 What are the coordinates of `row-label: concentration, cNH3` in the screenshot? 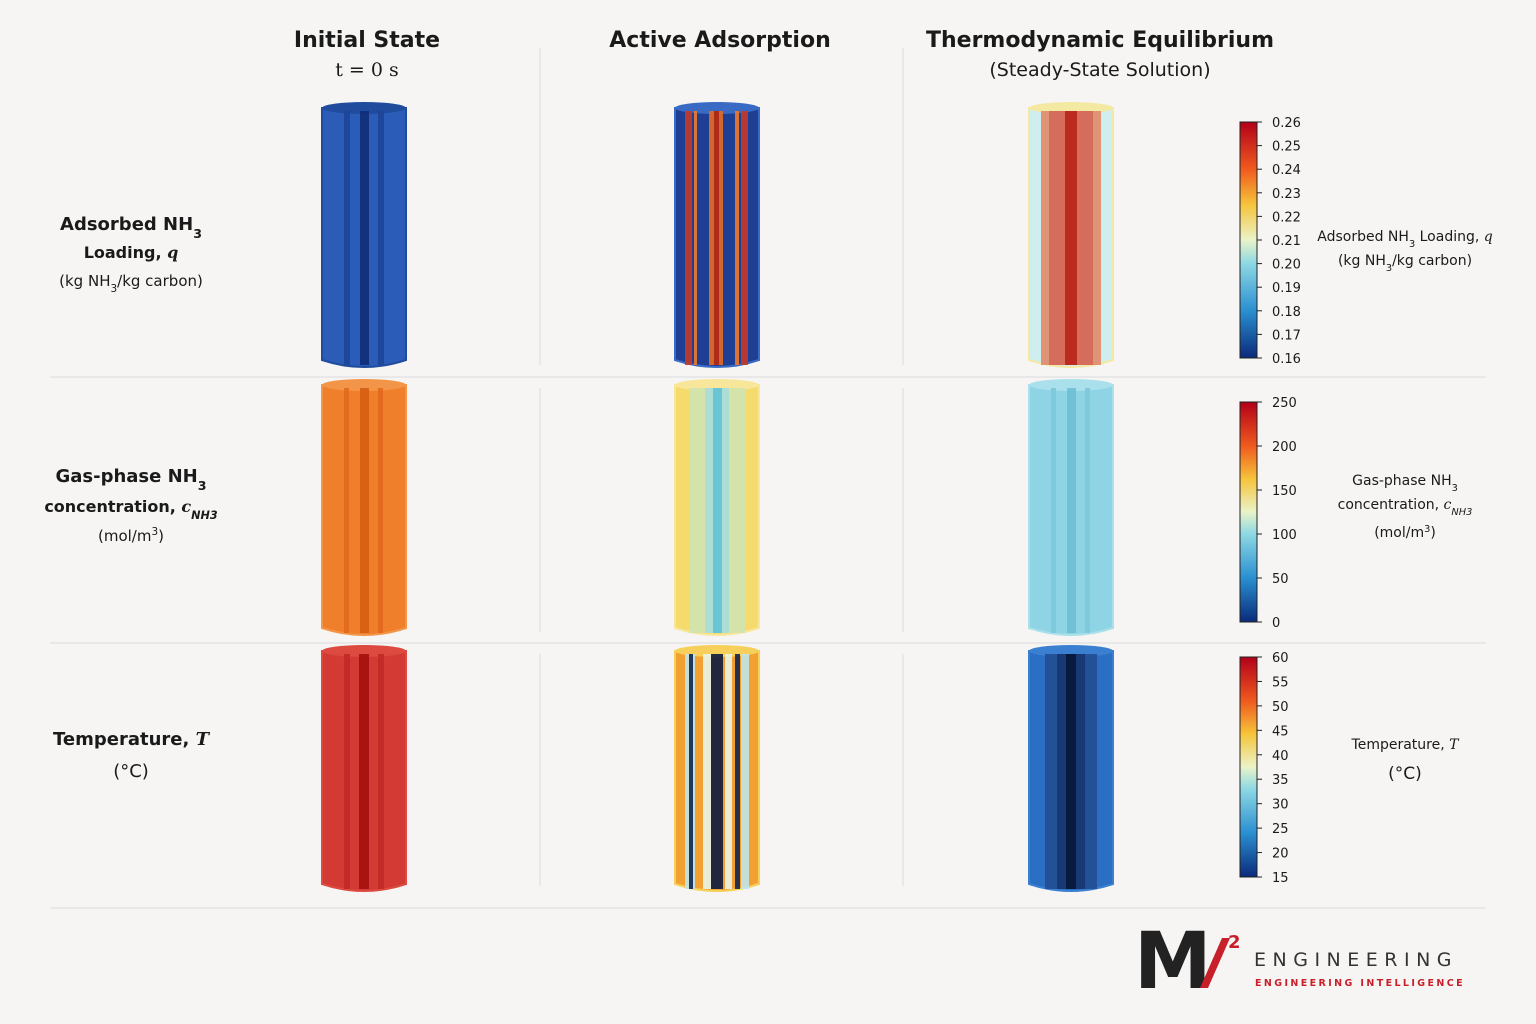 It's located at (131, 509).